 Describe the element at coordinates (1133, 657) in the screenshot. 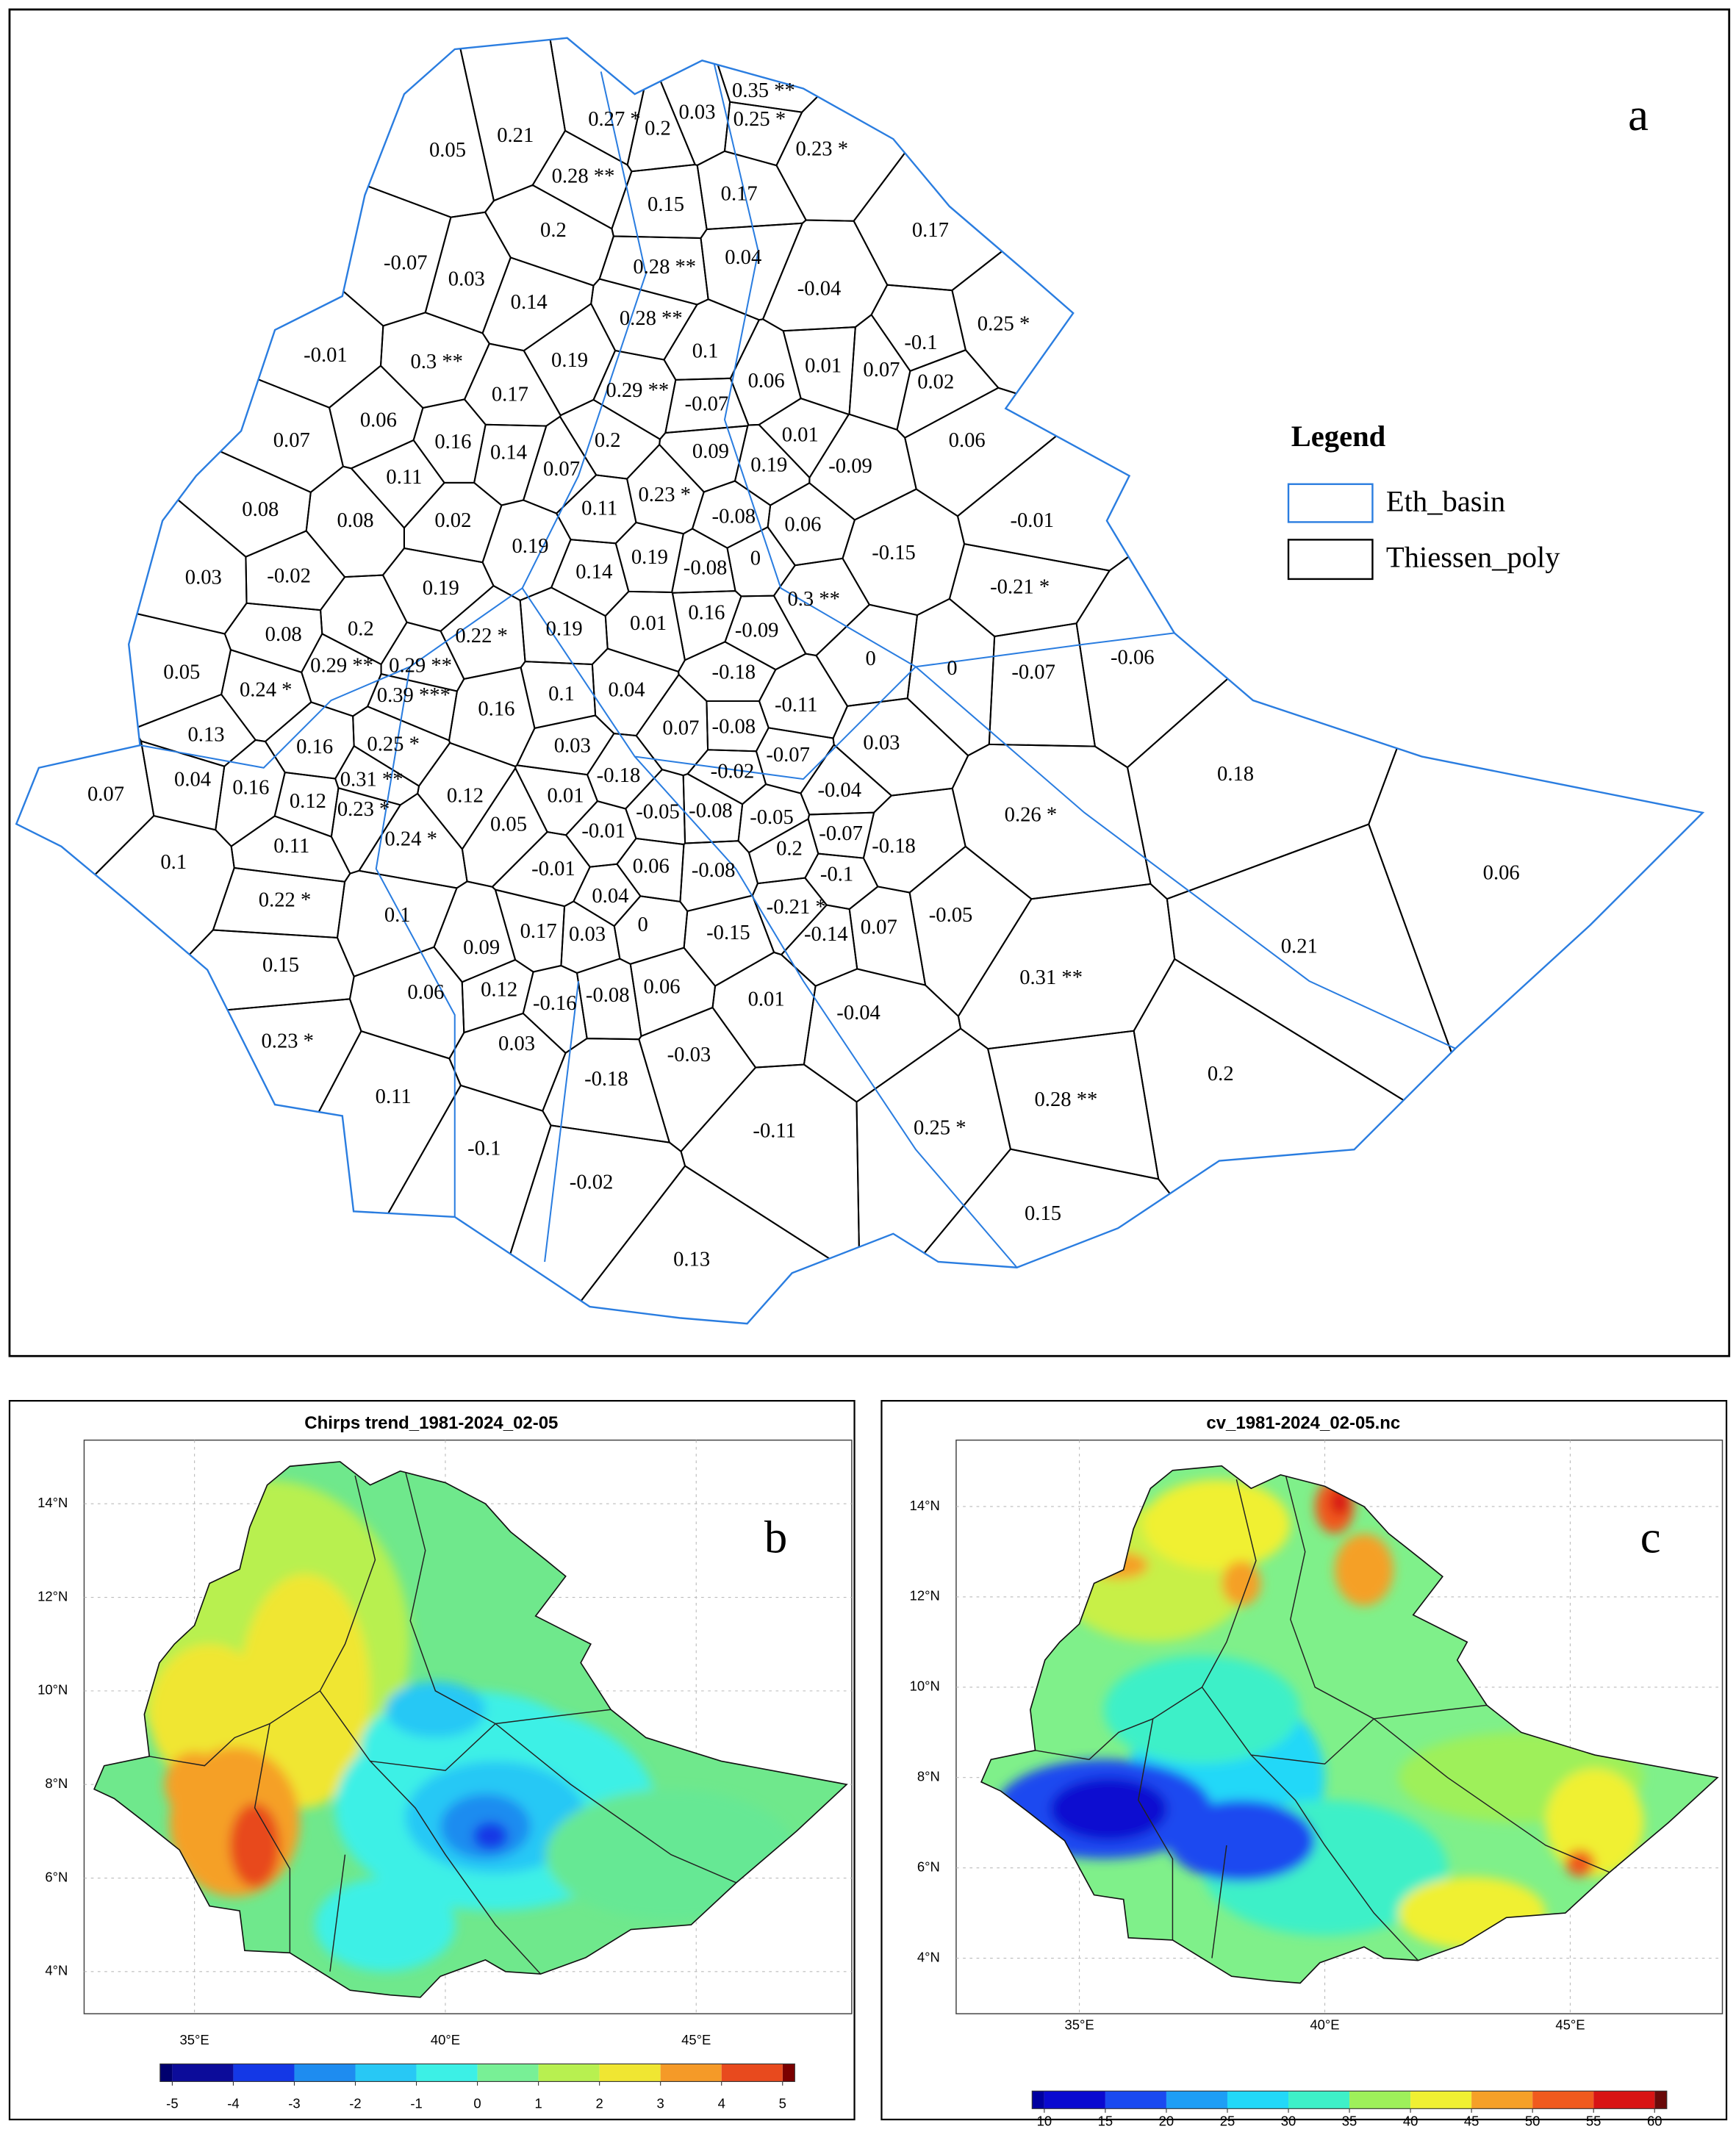

I see `polygon-label: -0.06` at that location.